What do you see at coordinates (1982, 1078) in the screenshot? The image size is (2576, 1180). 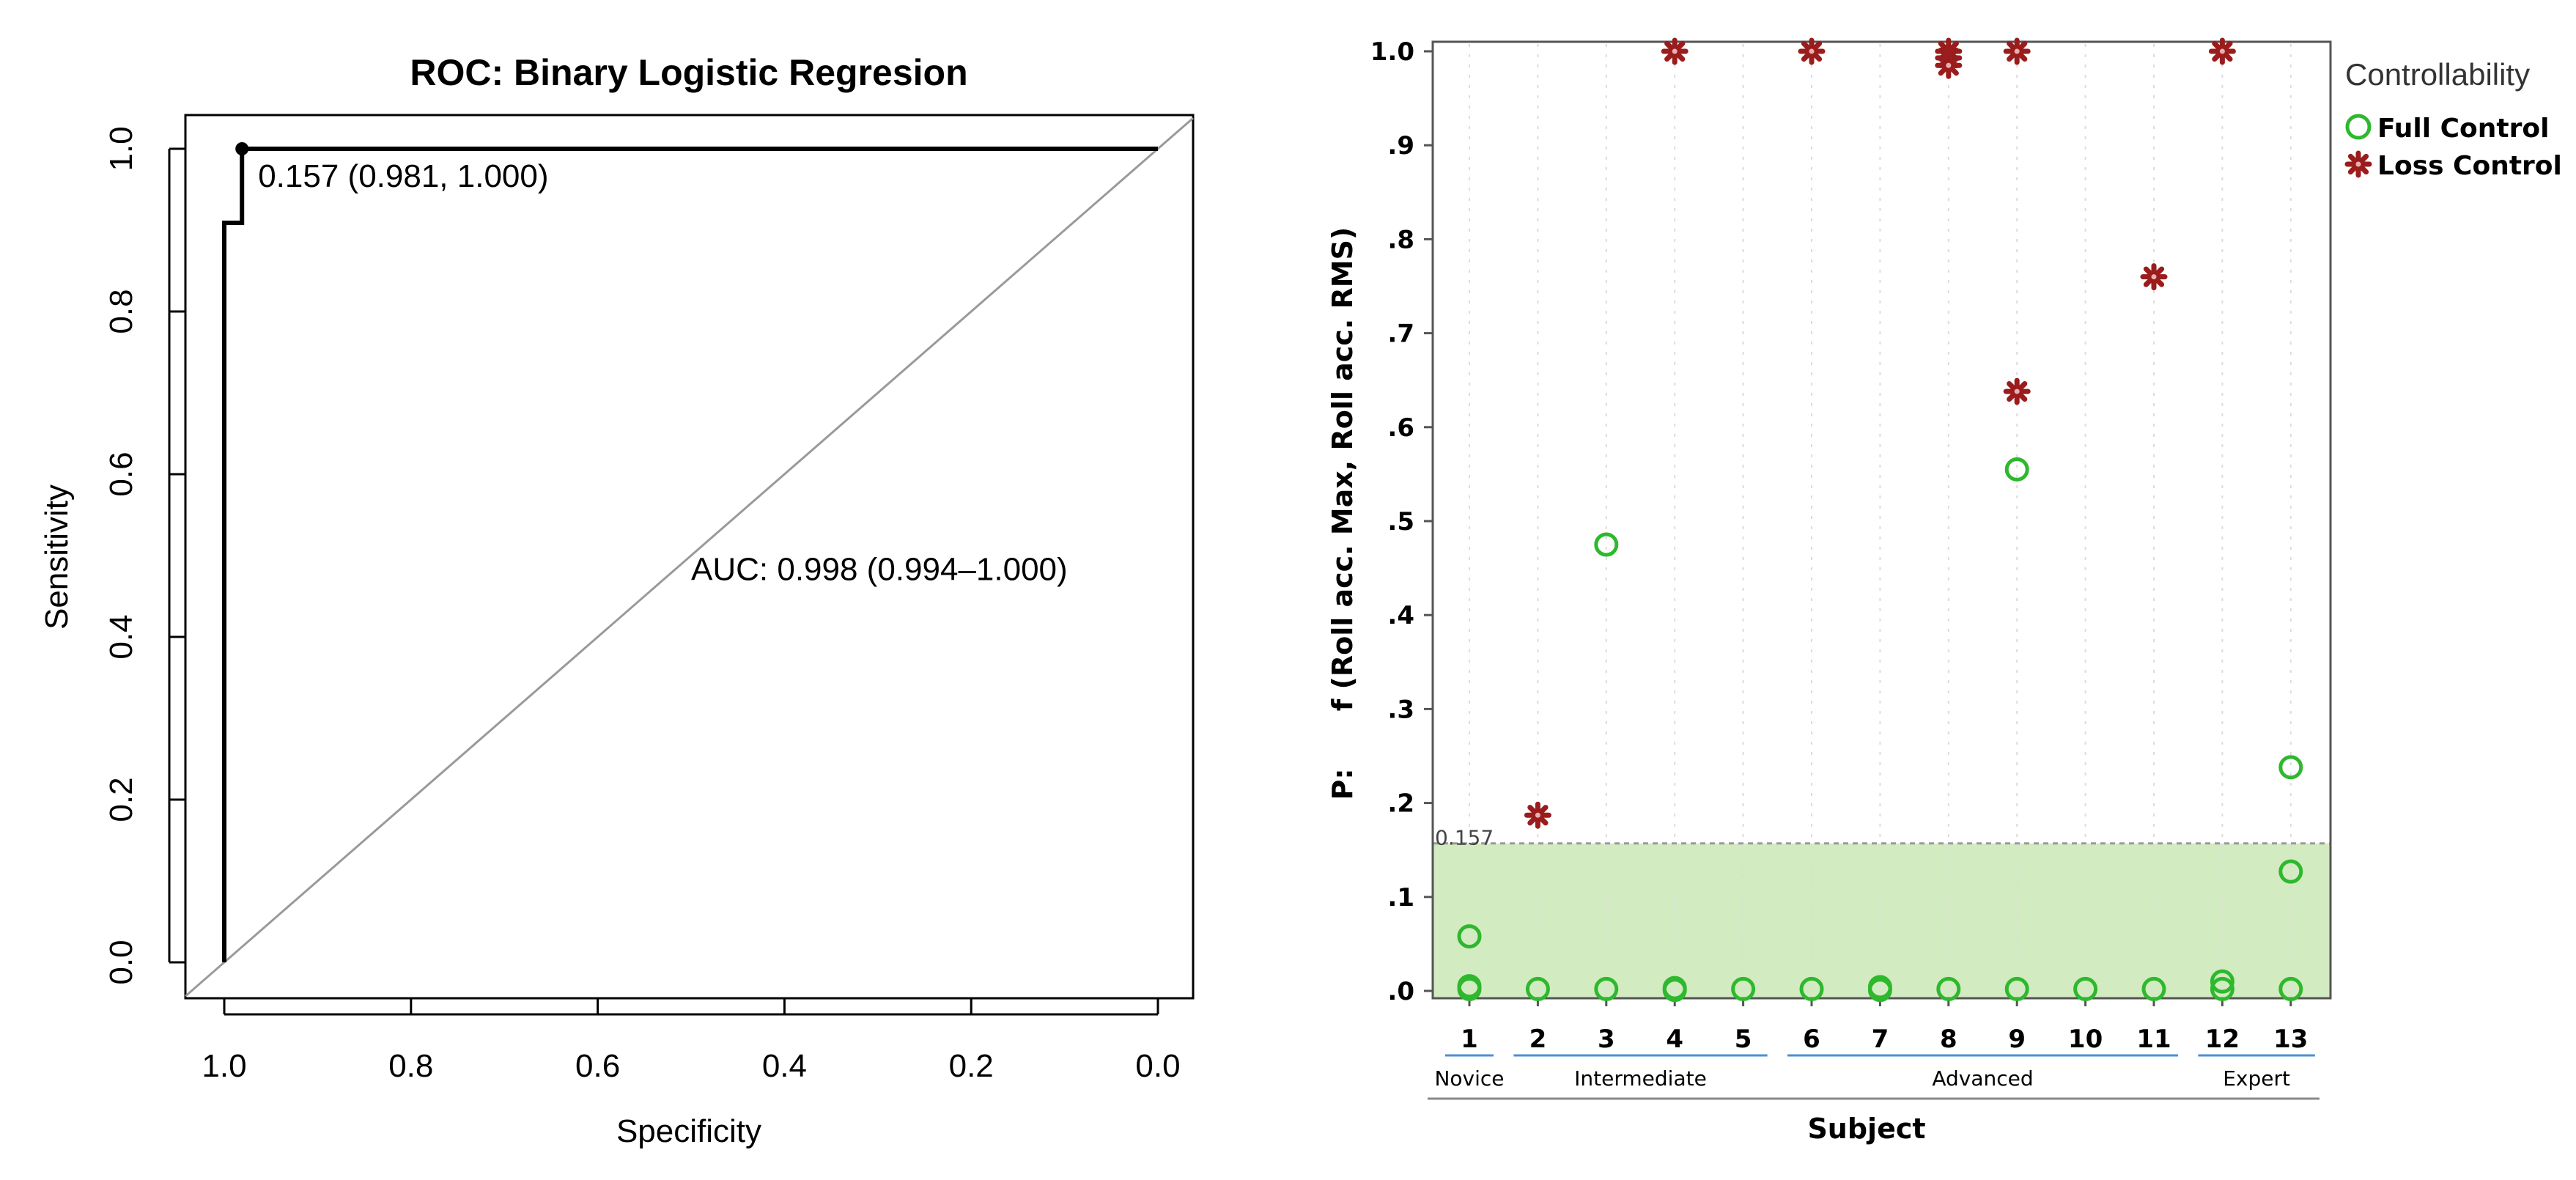 I see `group-label: Advanced` at bounding box center [1982, 1078].